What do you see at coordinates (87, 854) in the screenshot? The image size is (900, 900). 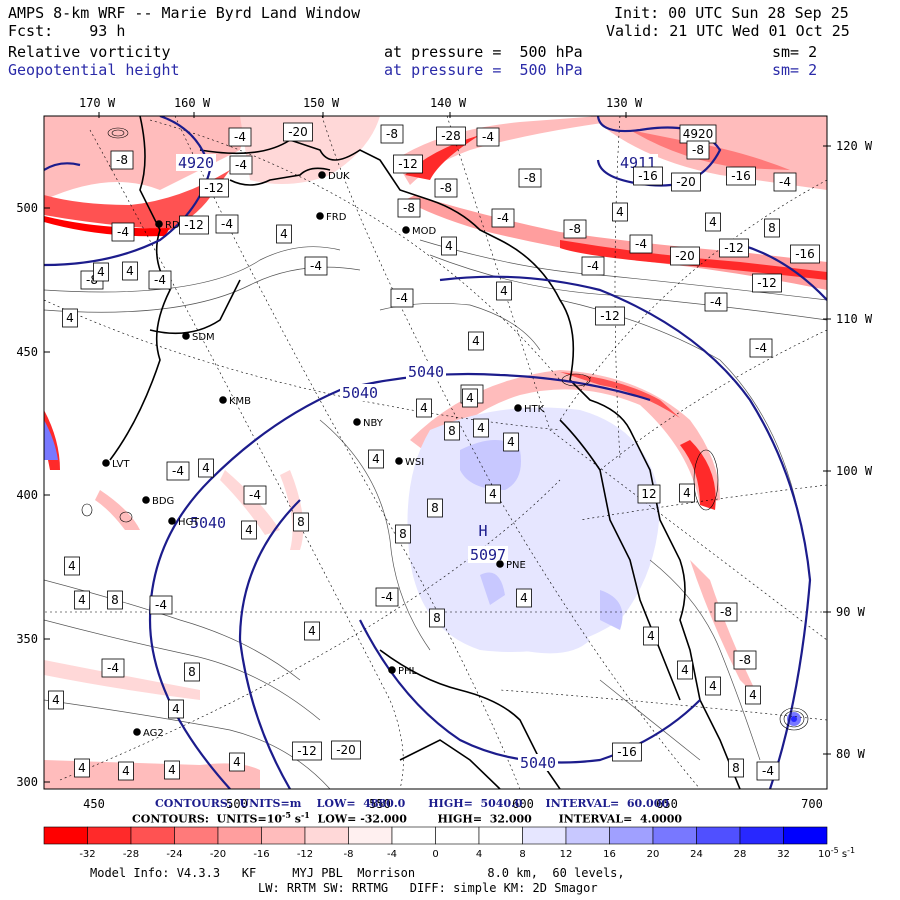 I see `colorbar-tick-label: -32` at bounding box center [87, 854].